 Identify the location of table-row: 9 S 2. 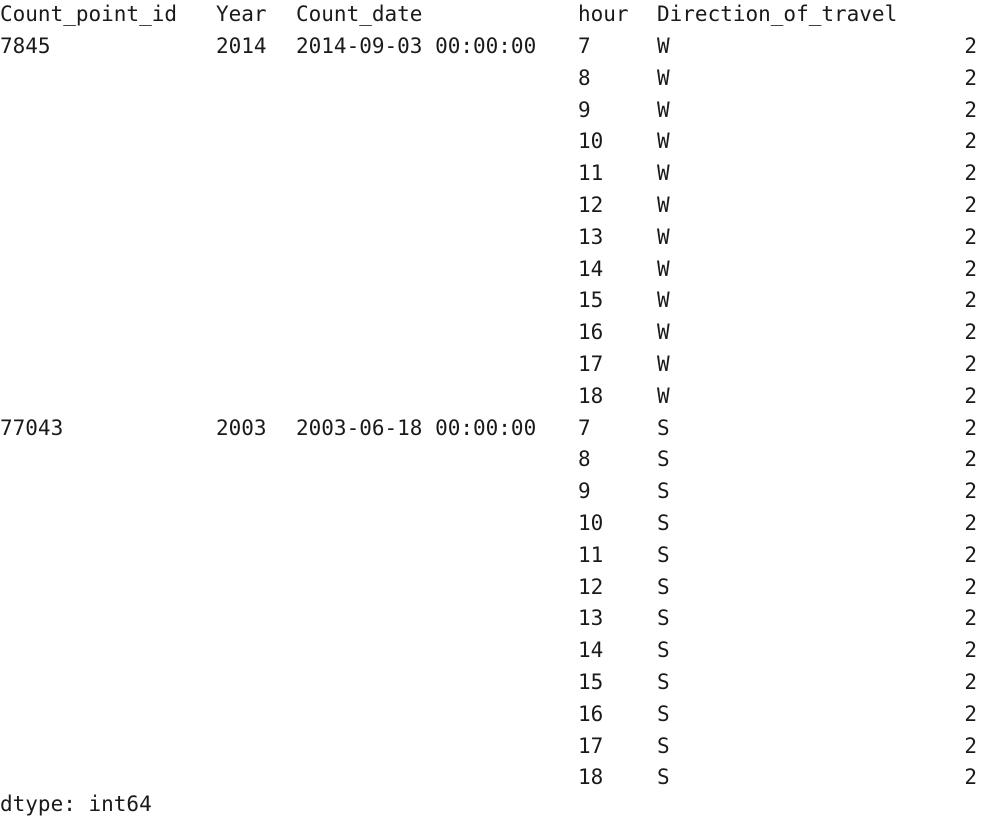
(490, 493).